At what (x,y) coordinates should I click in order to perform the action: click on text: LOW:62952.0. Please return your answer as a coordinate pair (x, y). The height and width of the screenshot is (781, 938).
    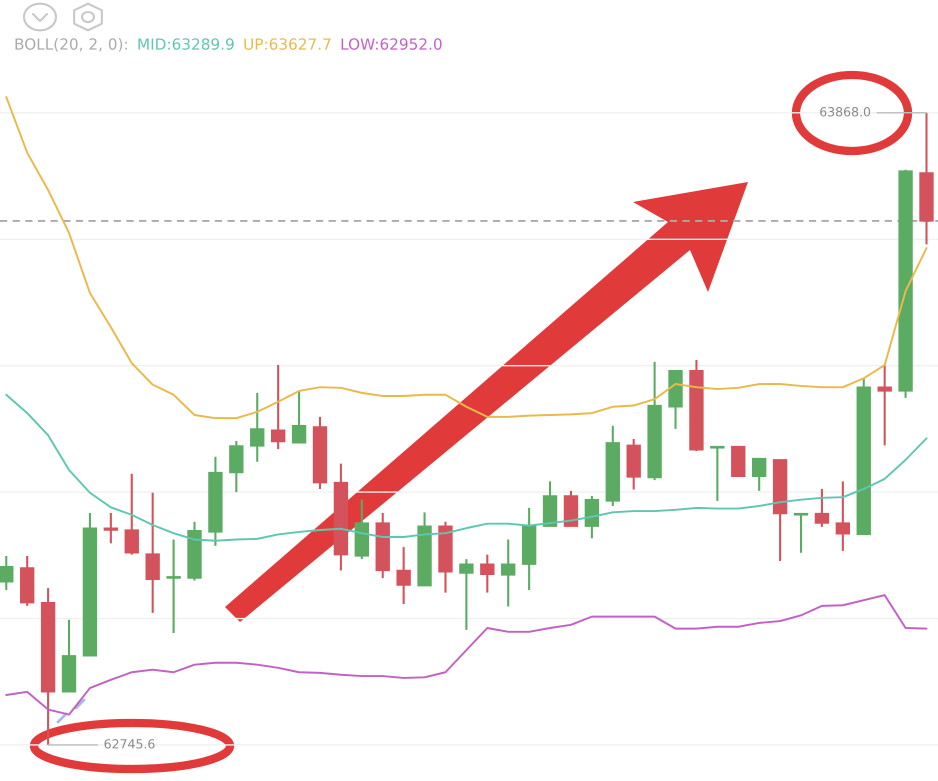
    Looking at the image, I should click on (392, 44).